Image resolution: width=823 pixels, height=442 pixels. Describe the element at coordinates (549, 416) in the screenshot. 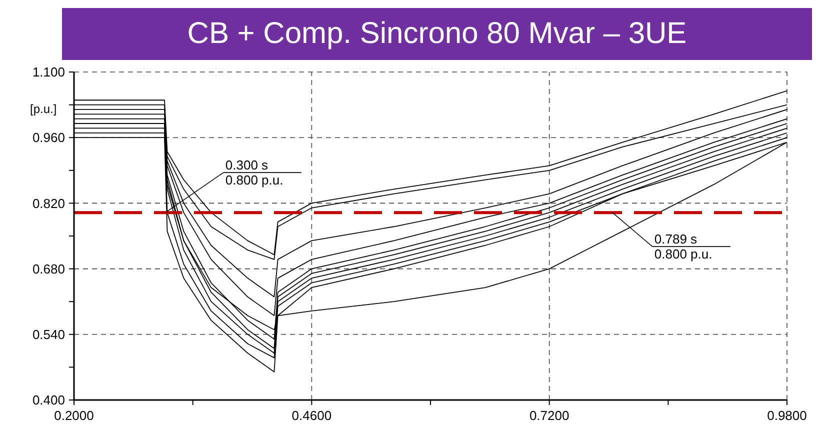

I see `x-tick-label: 0.7200` at that location.